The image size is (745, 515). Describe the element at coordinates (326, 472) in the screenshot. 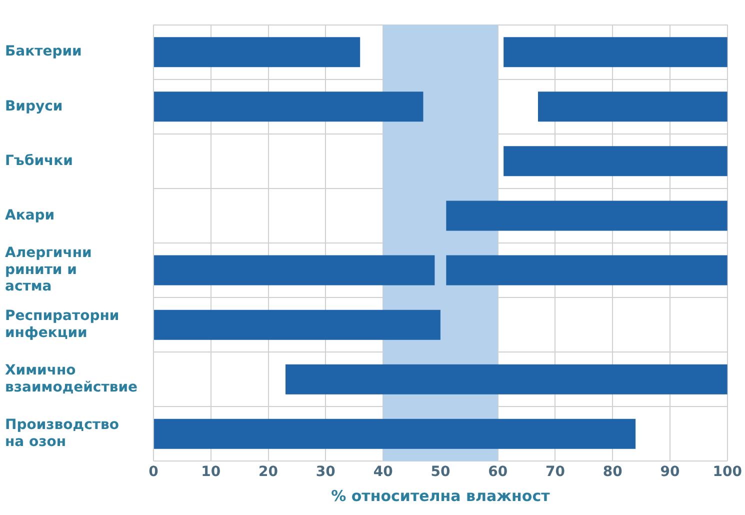

I see `x-tick-label: 30` at that location.